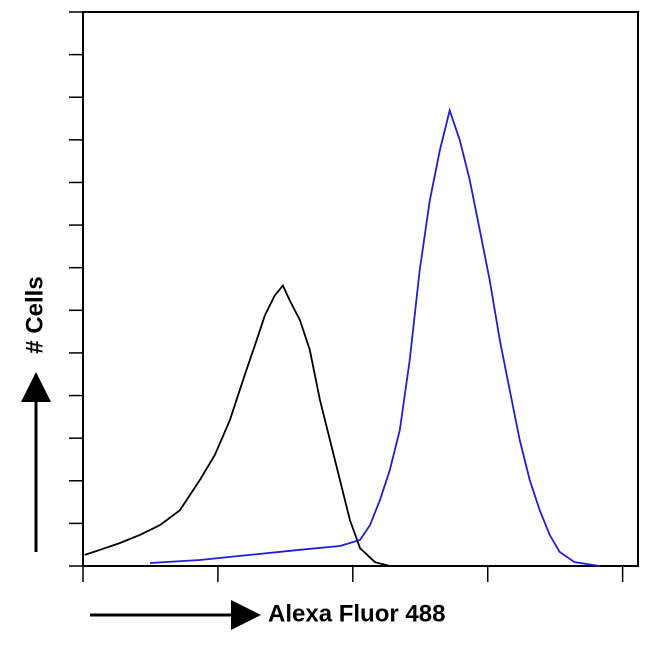  Describe the element at coordinates (356, 613) in the screenshot. I see `x-axis-label: Alexa Fluor 488` at that location.